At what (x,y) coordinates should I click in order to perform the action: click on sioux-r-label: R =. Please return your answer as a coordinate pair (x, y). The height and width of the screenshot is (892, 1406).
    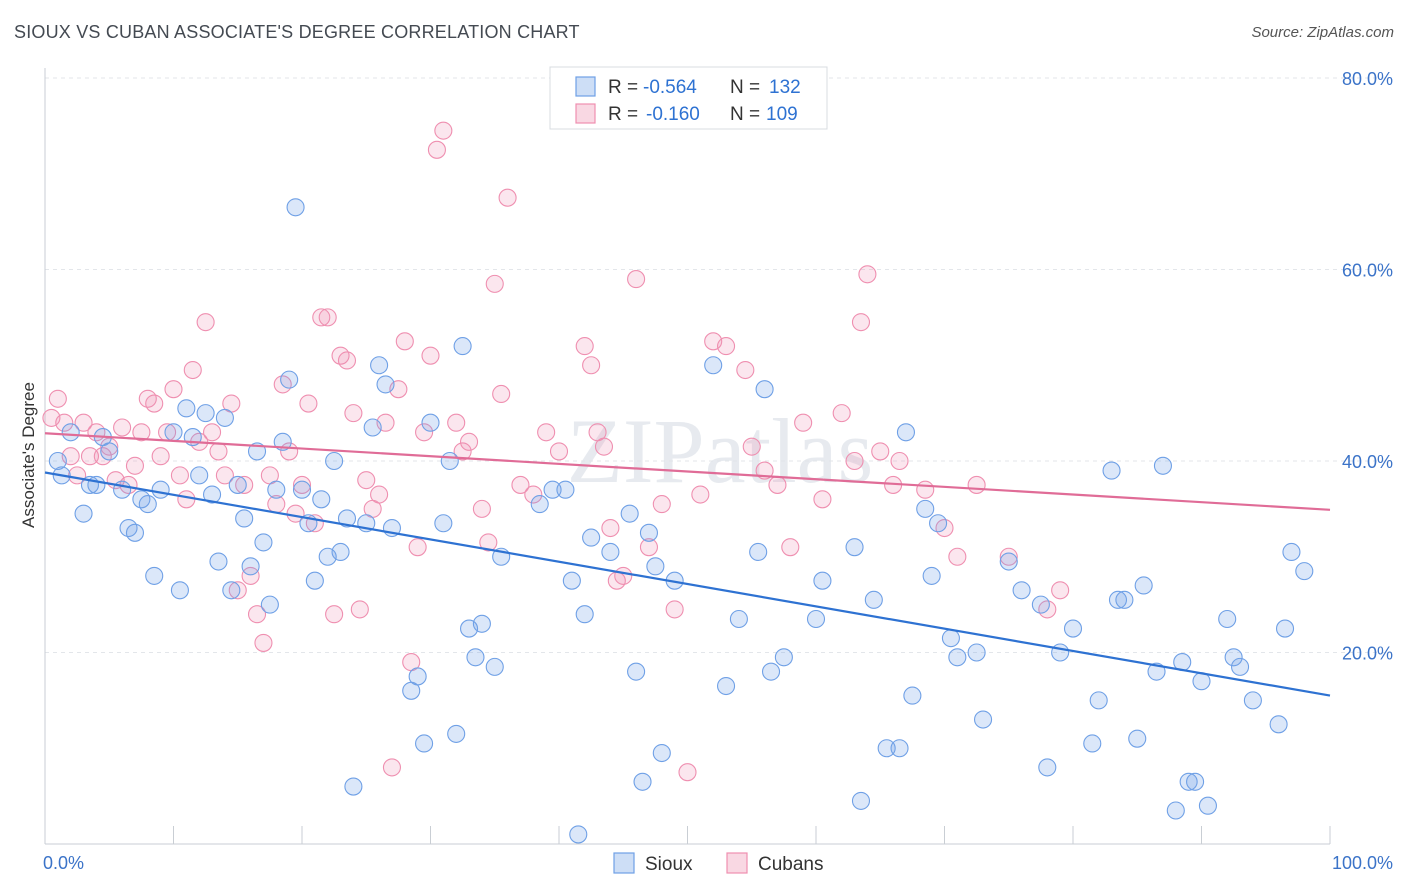
    Looking at the image, I should click on (623, 87).